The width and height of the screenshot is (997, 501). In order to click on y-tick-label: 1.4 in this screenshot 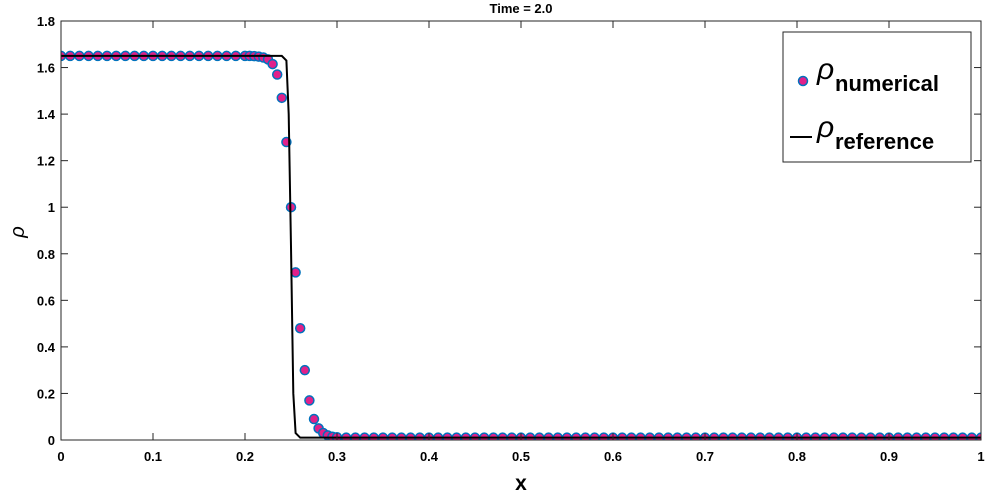, I will do `click(46, 114)`.